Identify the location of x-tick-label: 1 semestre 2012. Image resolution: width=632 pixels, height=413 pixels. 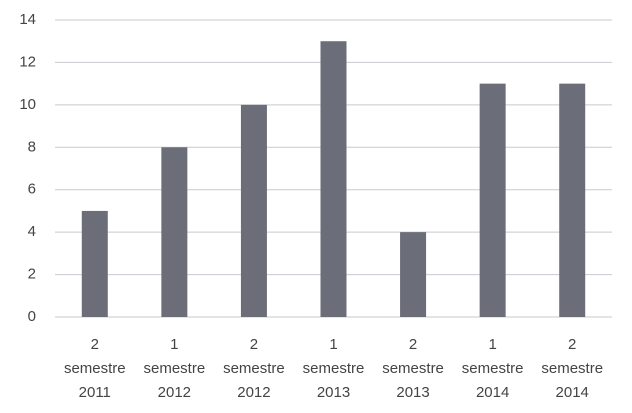
(175, 368).